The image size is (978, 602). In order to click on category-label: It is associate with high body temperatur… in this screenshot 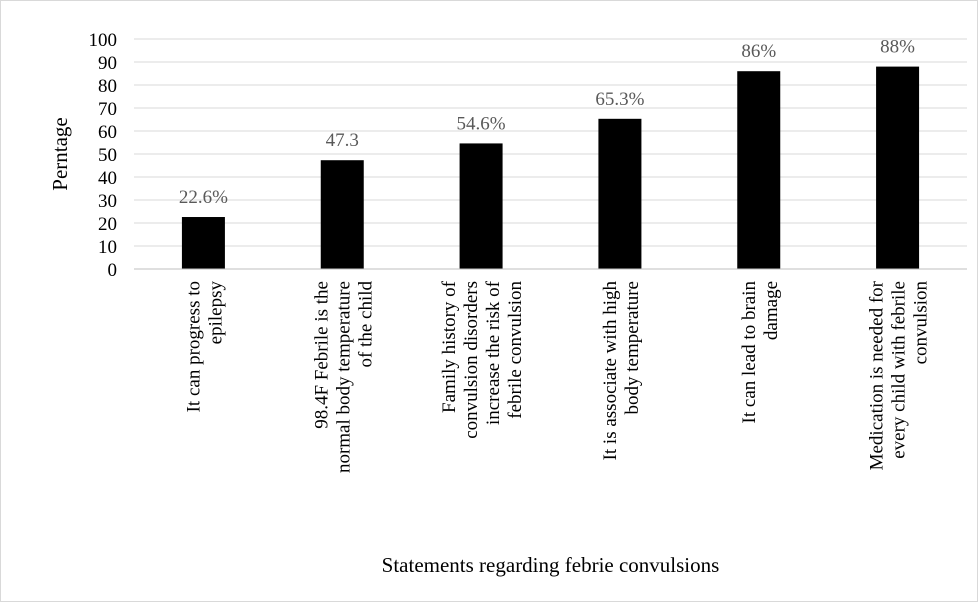, I will do `click(621, 371)`.